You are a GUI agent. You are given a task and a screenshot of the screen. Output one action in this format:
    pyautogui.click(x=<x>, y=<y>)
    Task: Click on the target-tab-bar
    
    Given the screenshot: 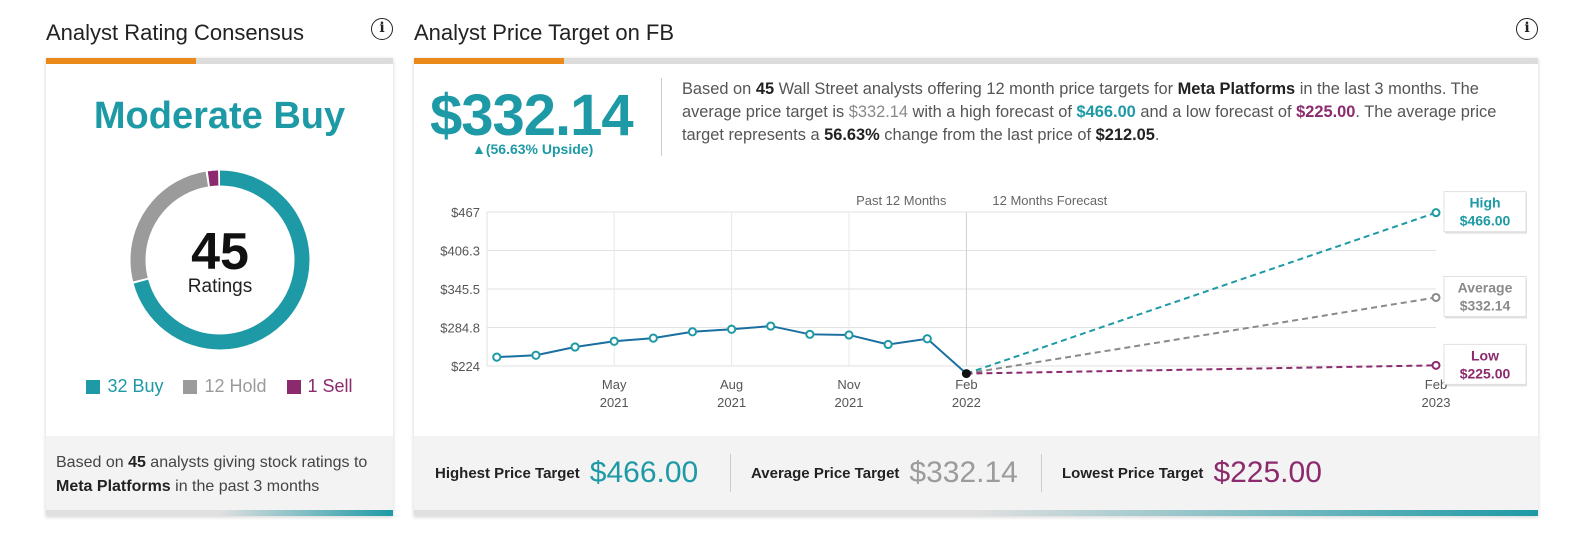 What is the action you would take?
    pyautogui.click(x=976, y=61)
    